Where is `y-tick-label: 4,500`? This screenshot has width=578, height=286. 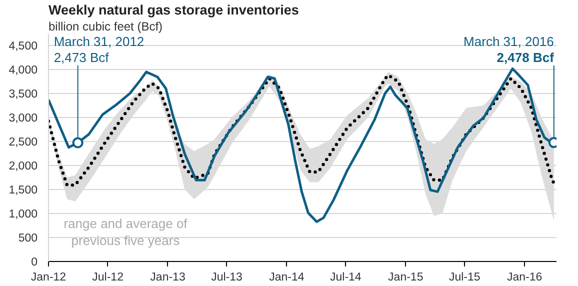
y-tick-label: 4,500 is located at coordinates (23, 46).